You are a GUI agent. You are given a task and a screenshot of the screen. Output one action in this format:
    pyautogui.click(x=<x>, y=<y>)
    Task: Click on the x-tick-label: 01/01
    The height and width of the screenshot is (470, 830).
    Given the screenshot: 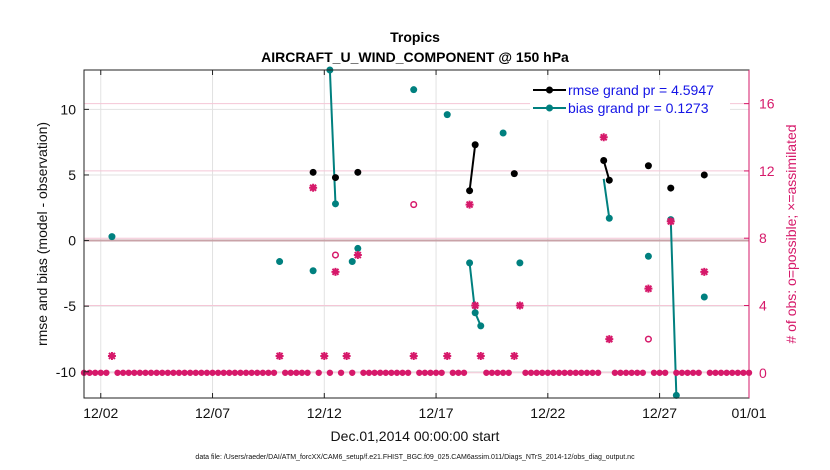 What is the action you would take?
    pyautogui.click(x=748, y=413)
    